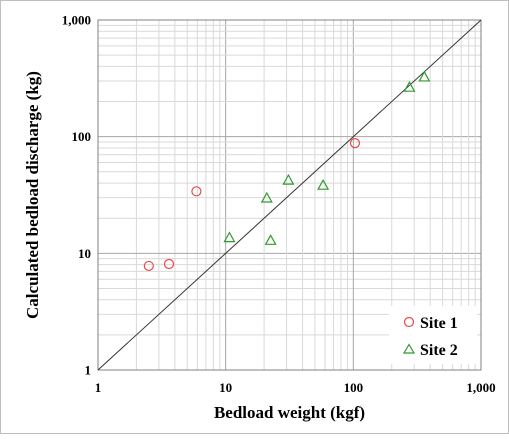  I want to click on x-tick-label: 100, so click(354, 387).